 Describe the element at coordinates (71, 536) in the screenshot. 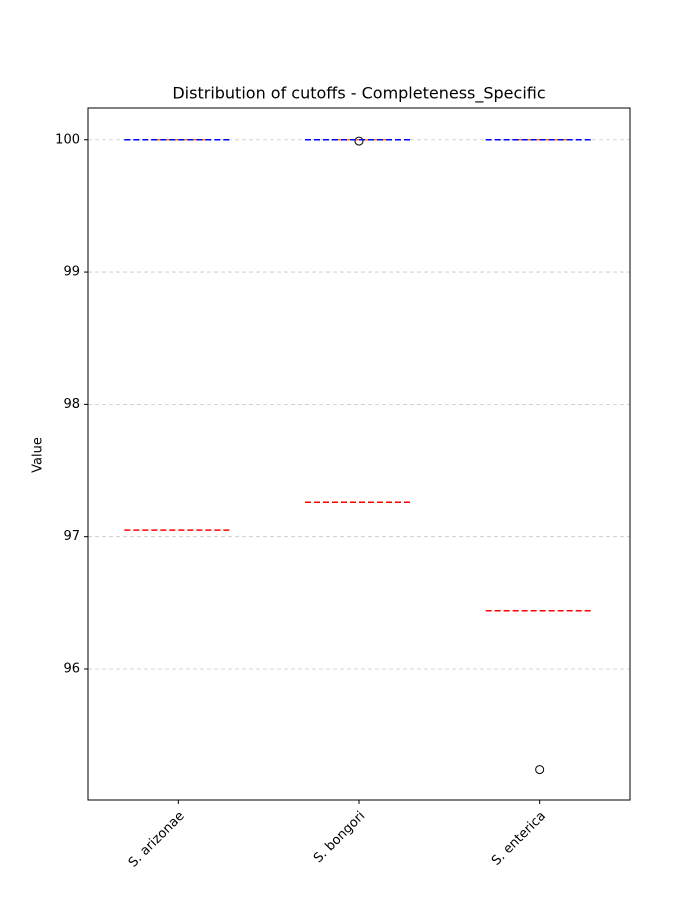

I see `y-tick-label: 97` at that location.